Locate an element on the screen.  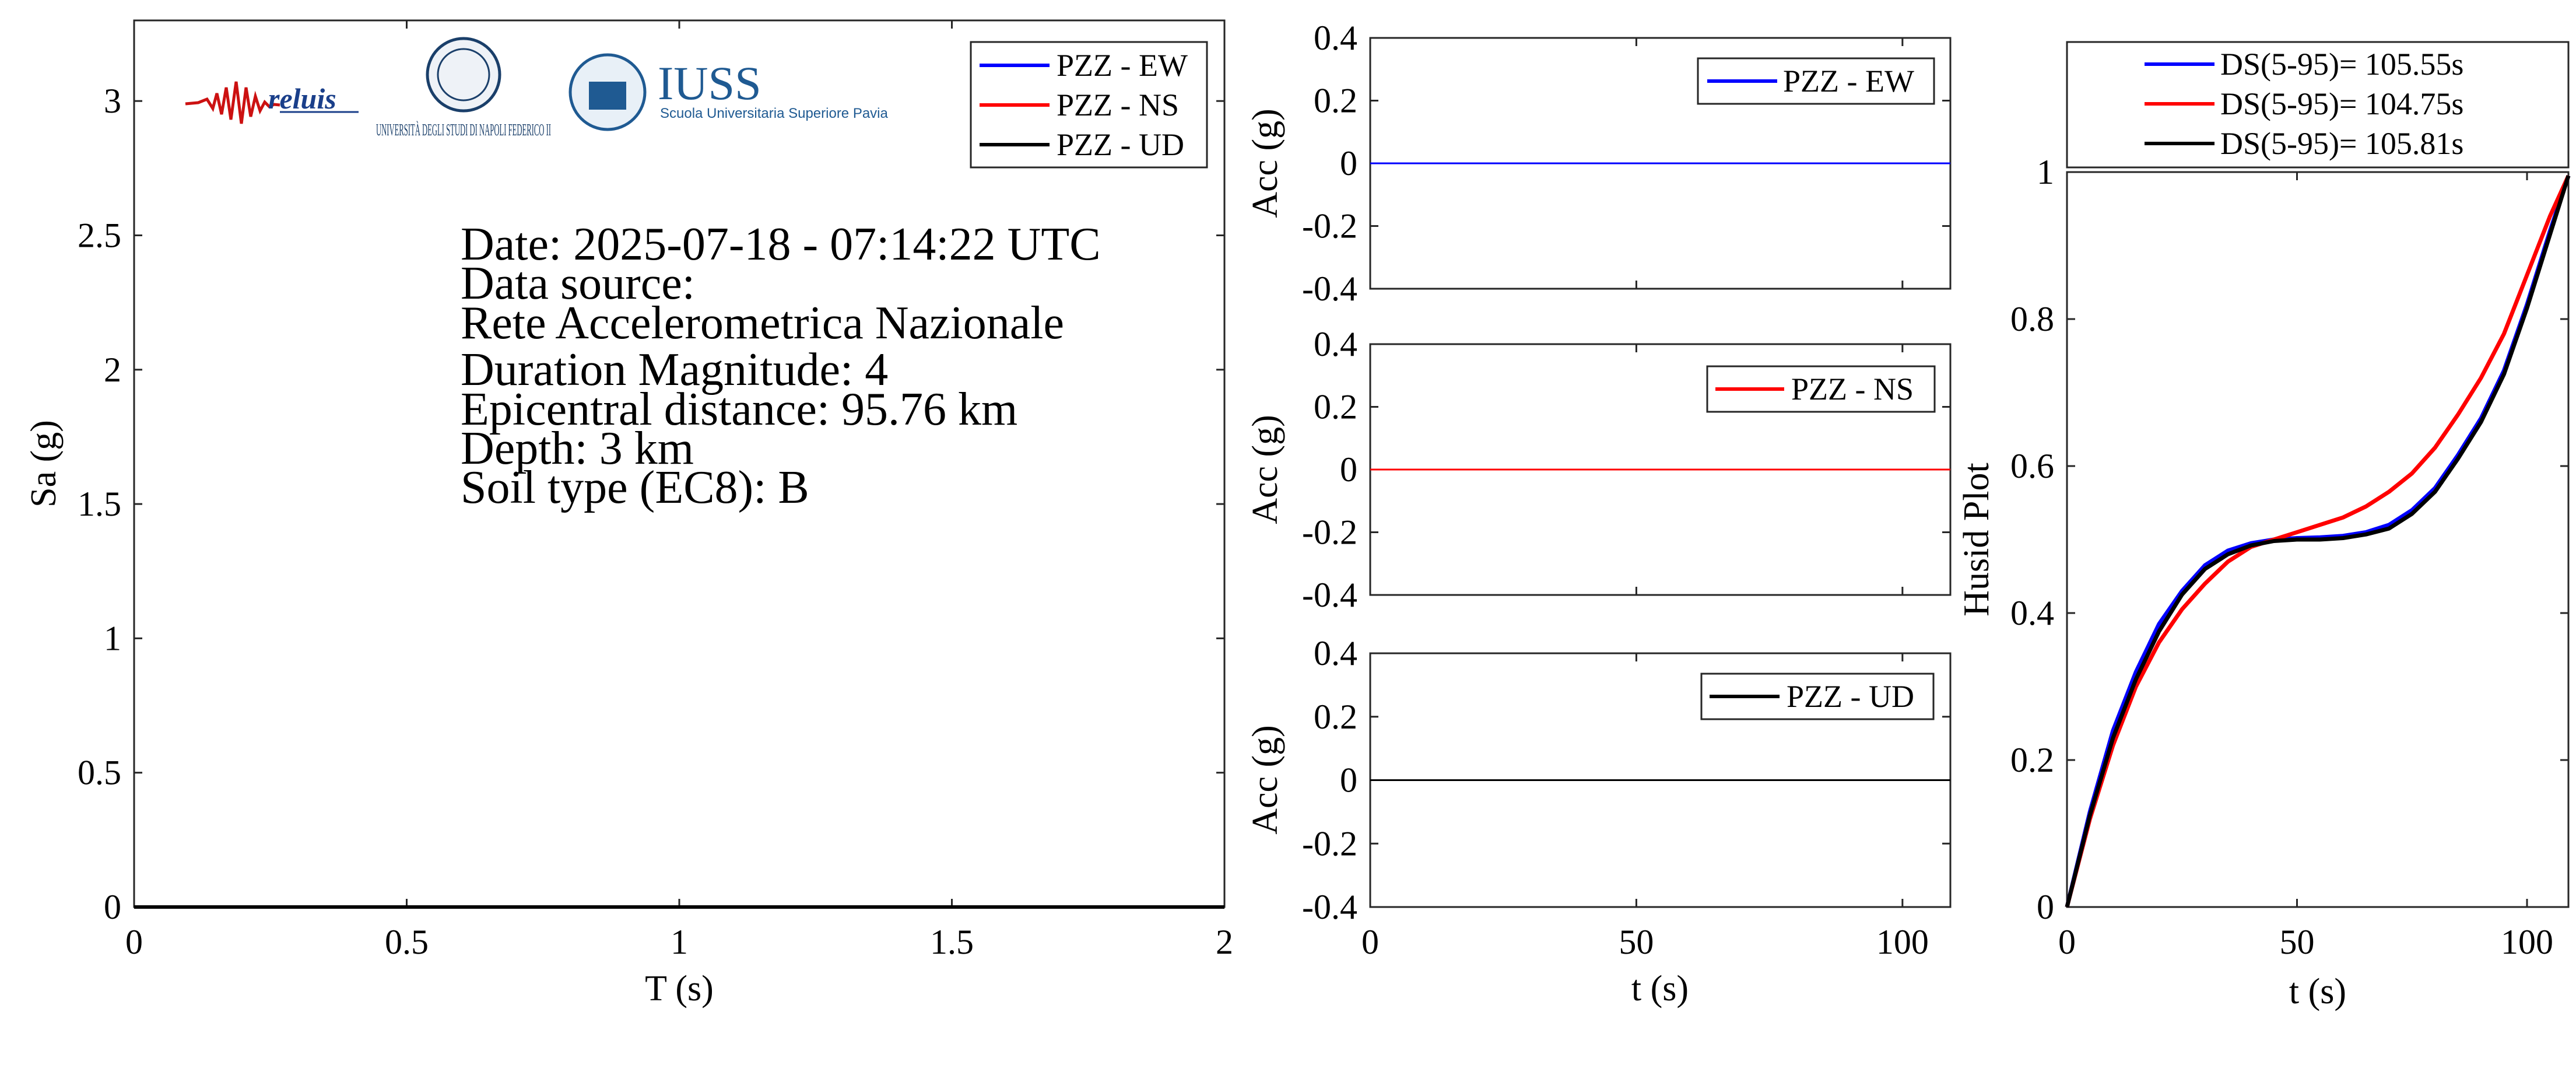
info-source: Rete Accelerometrica Nazionale is located at coordinates (762, 323).